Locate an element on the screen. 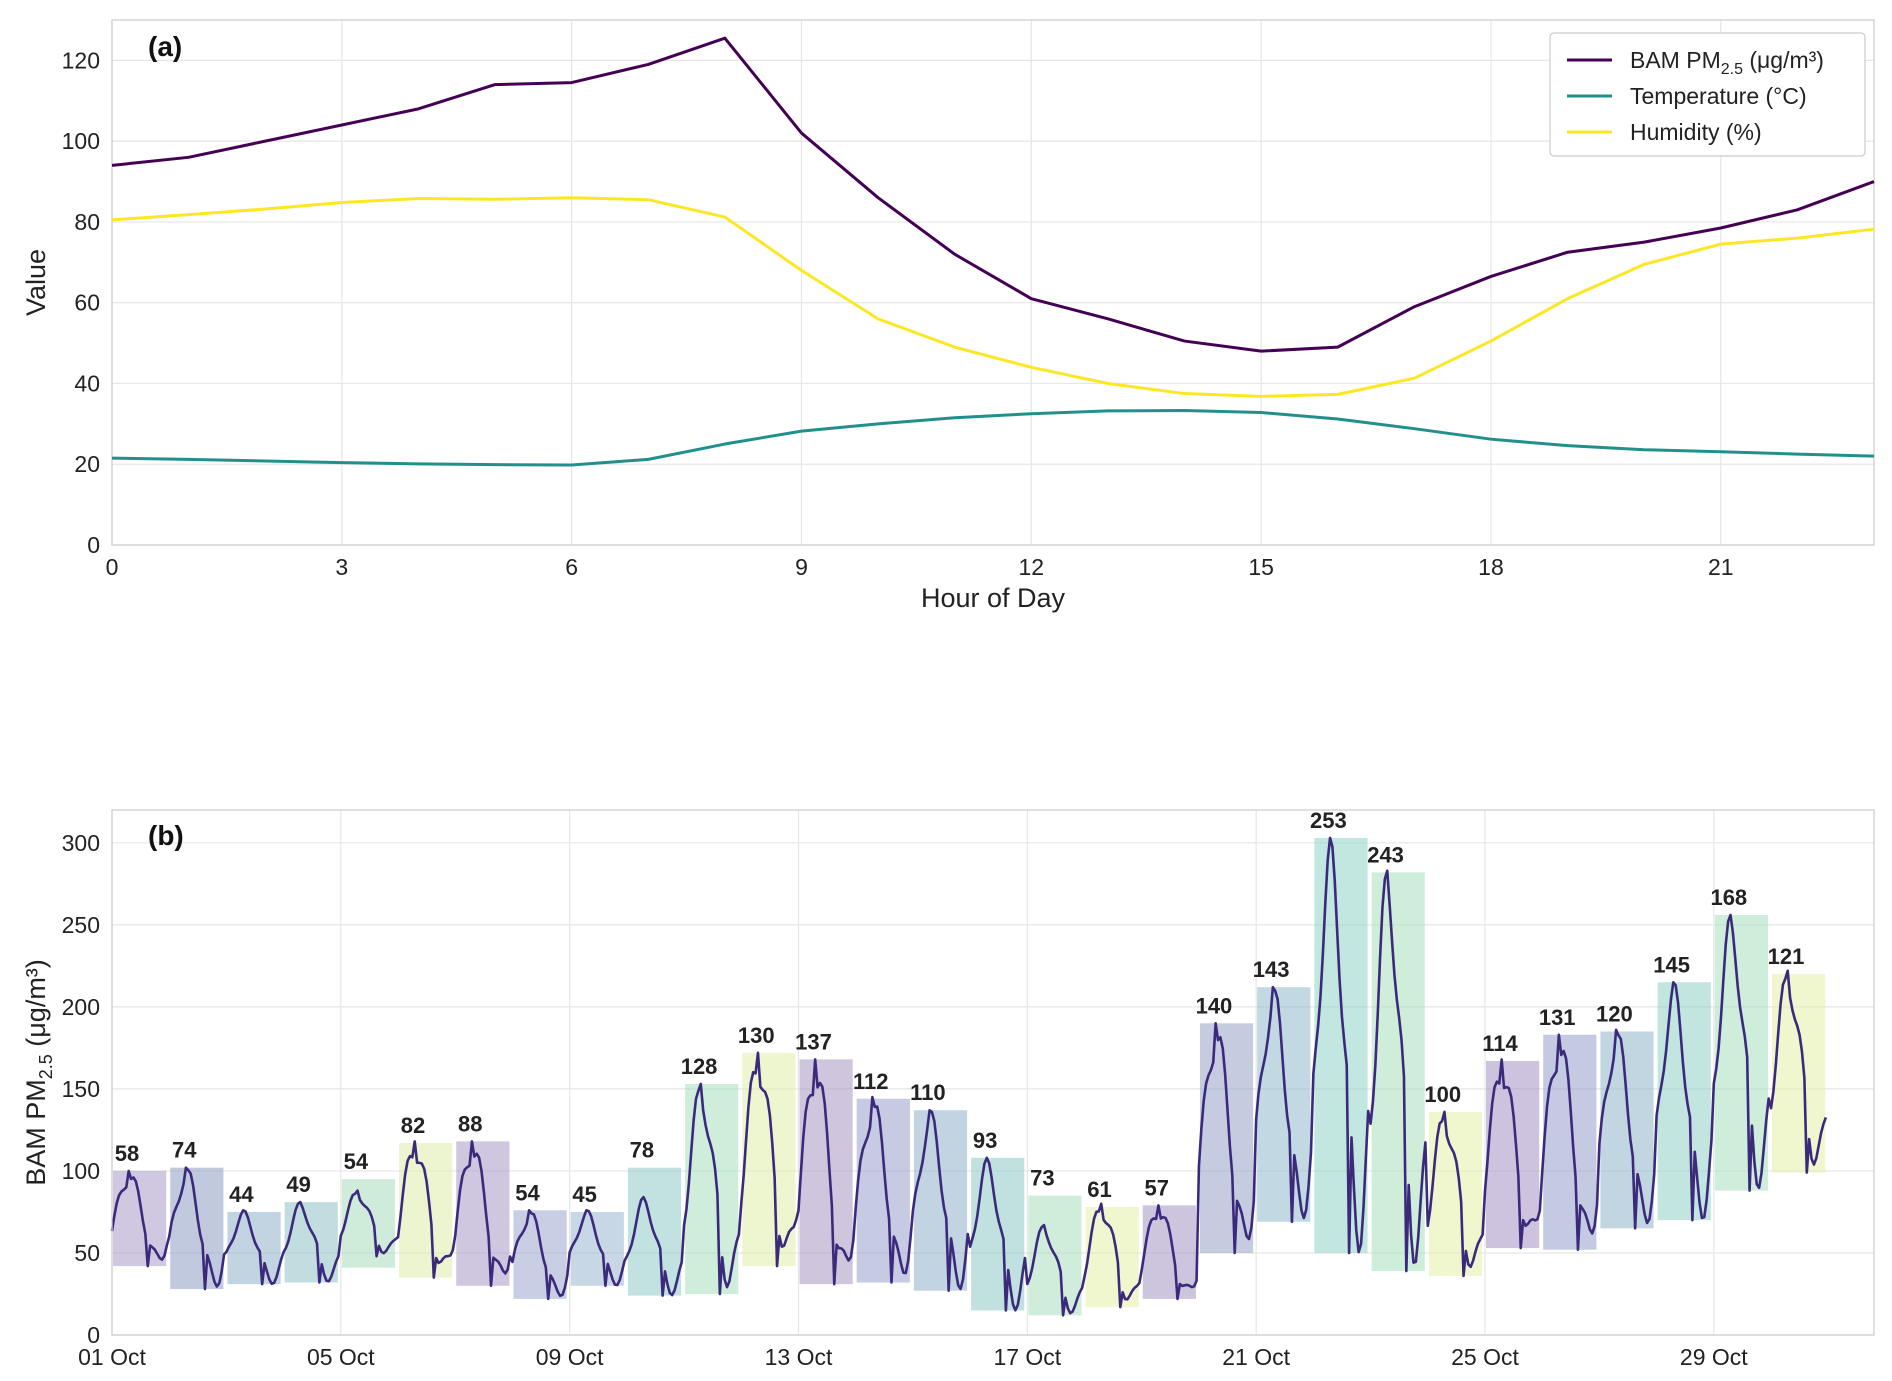  x-tick-label: 3 is located at coordinates (341, 567).